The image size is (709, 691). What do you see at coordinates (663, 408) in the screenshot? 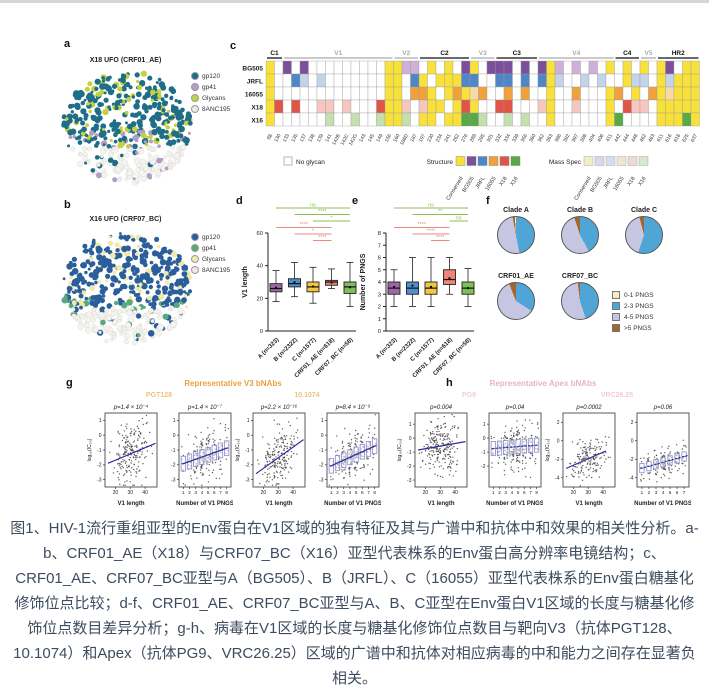
I see `p-value: p=0.06` at bounding box center [663, 408].